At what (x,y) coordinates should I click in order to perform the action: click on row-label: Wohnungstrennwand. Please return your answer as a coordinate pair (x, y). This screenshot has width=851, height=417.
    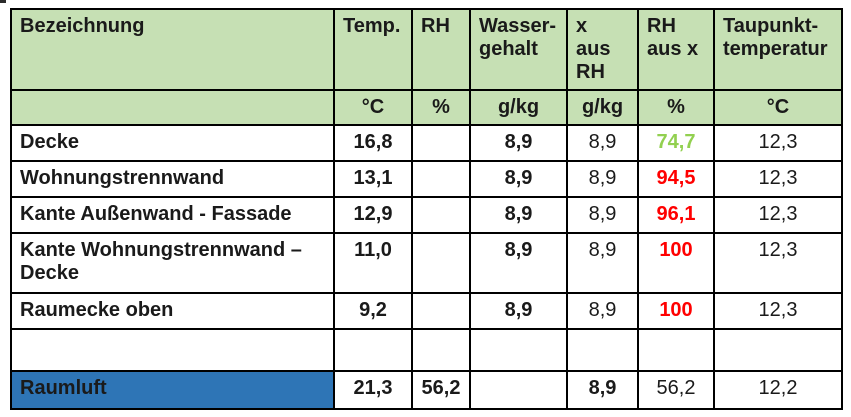
    Looking at the image, I should click on (172, 179).